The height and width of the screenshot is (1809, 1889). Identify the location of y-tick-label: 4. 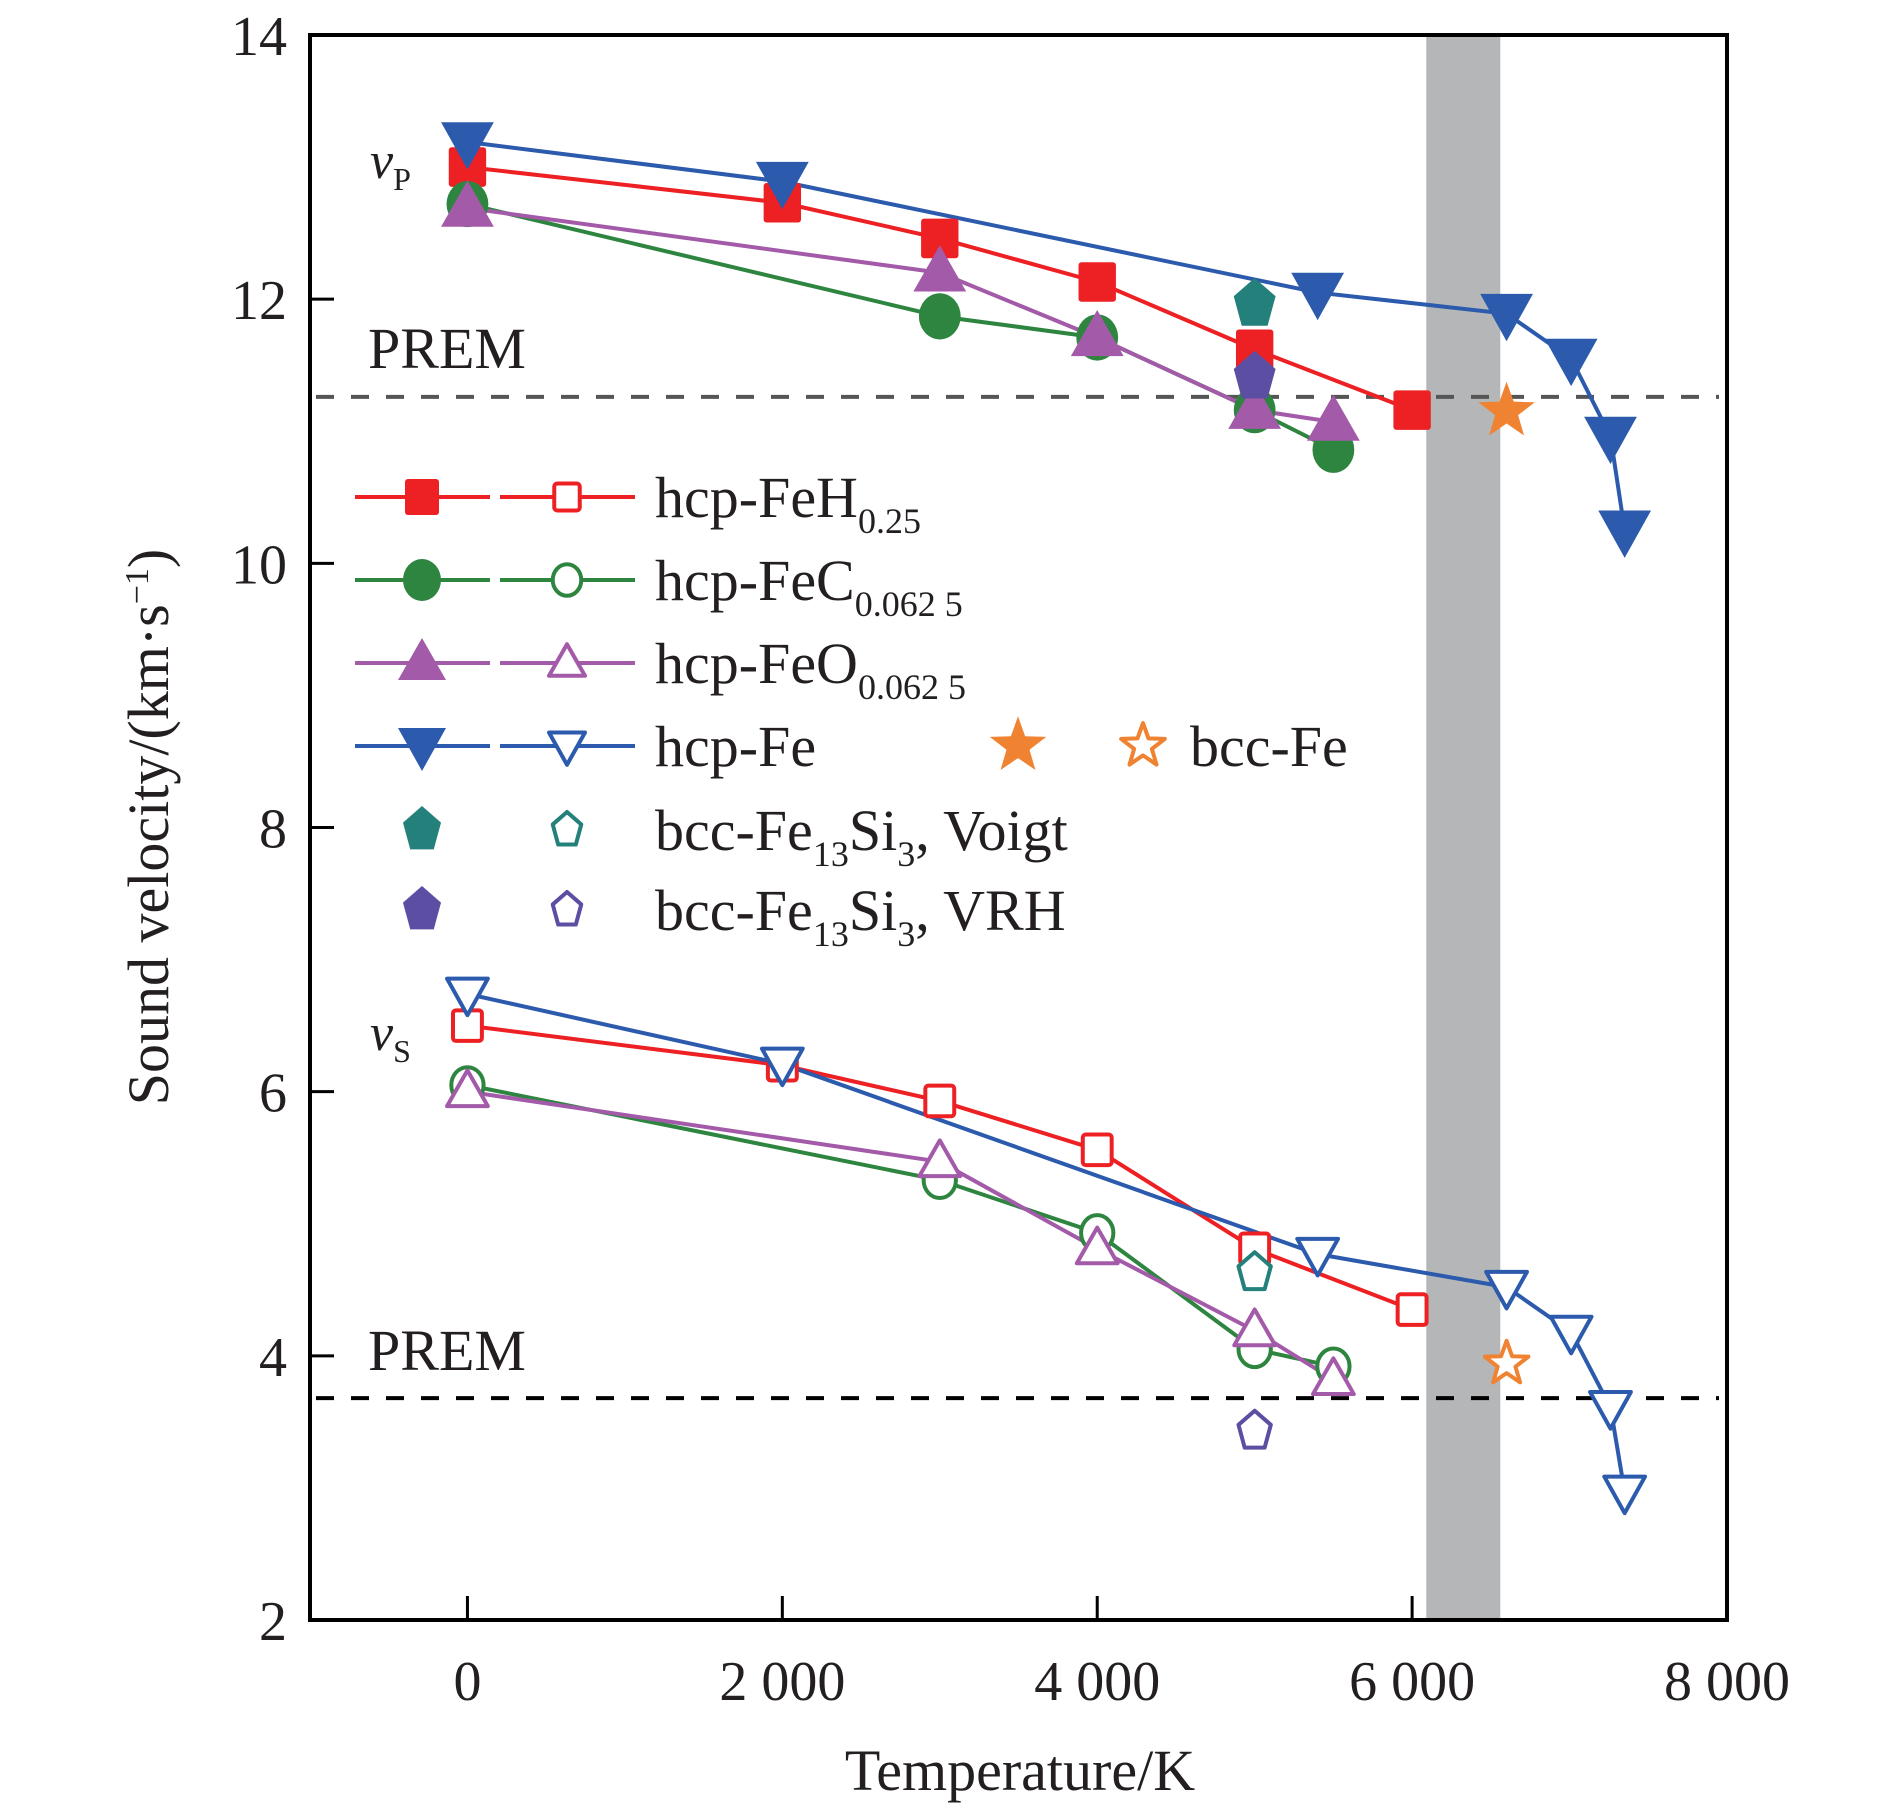
(273, 1358).